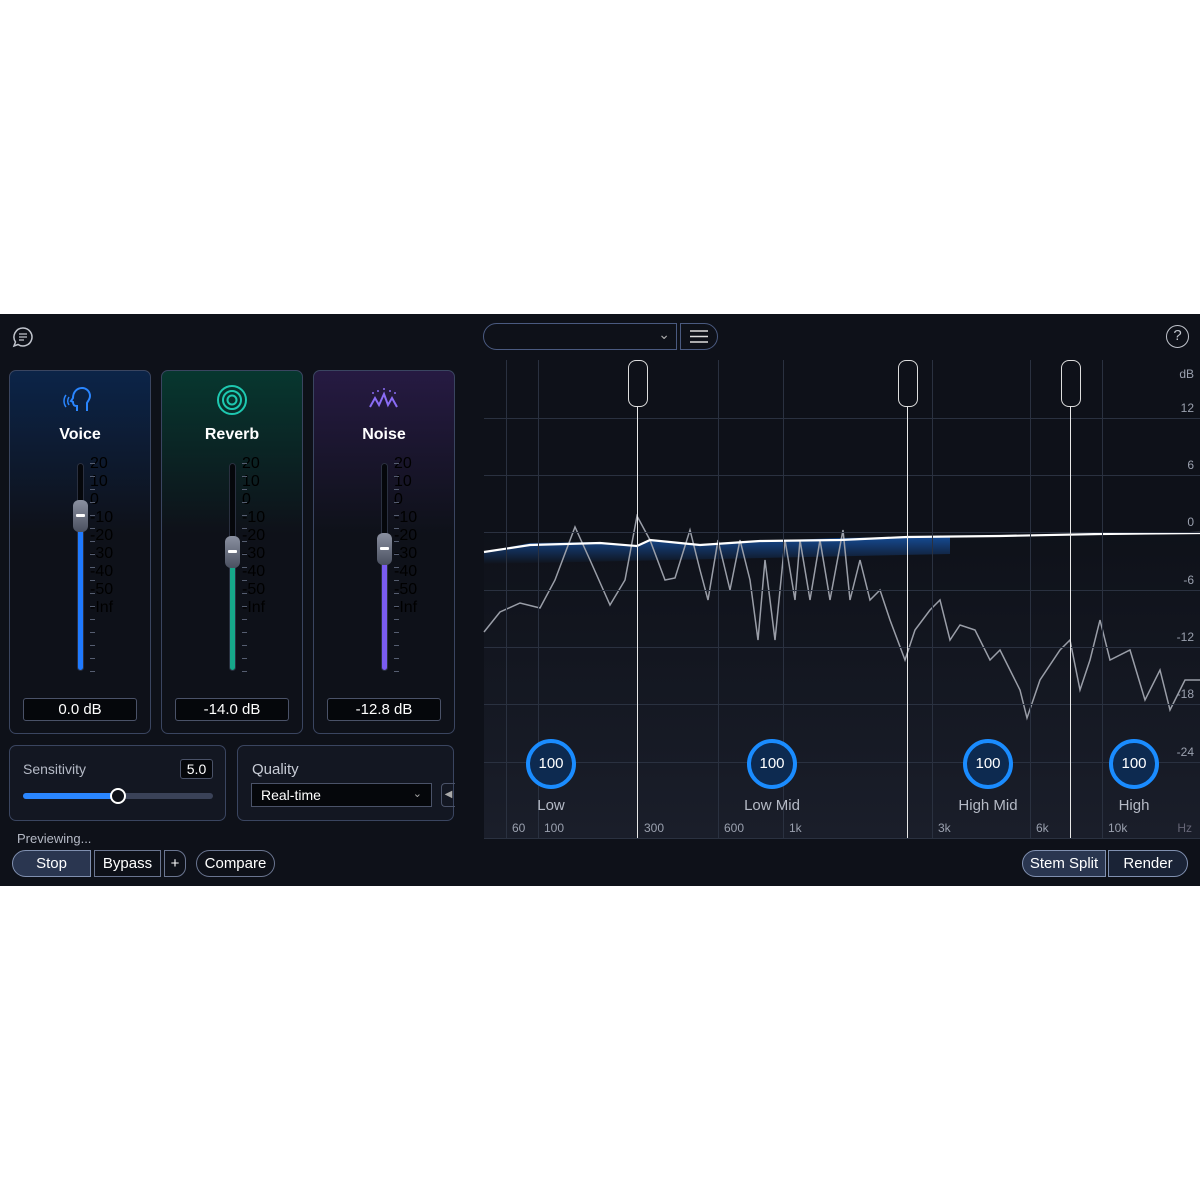  I want to click on db-label: -18, so click(1185, 694).